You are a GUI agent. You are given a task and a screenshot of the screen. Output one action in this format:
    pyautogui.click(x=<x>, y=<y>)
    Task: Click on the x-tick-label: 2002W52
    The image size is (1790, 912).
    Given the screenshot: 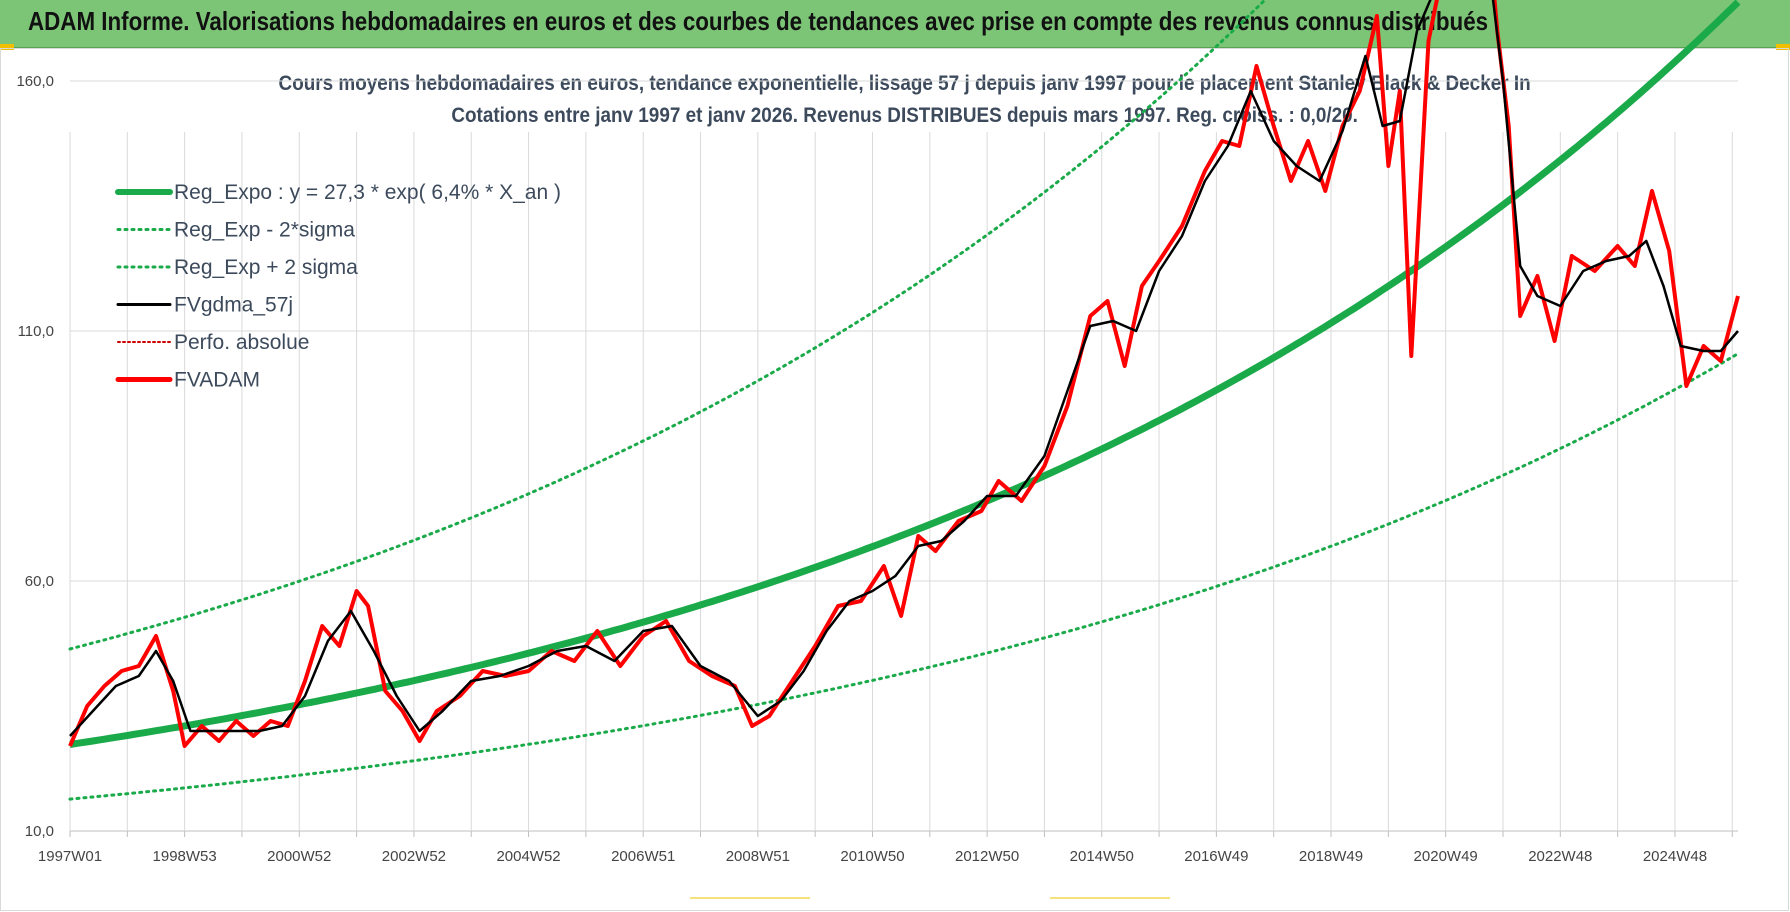 What is the action you would take?
    pyautogui.click(x=414, y=856)
    